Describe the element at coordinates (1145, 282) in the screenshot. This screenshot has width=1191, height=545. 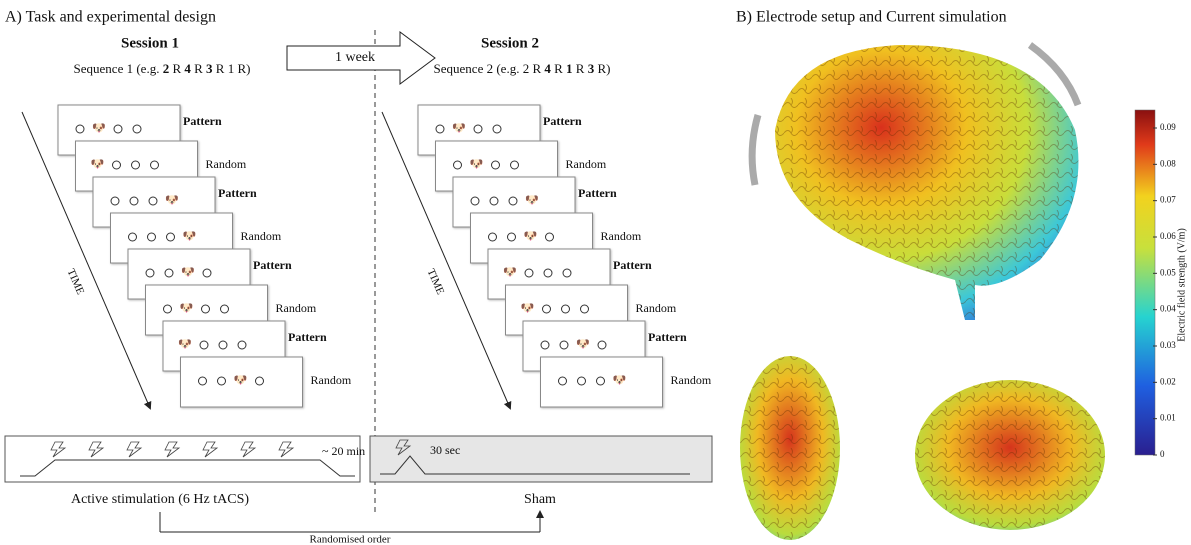
I see `colorbar` at that location.